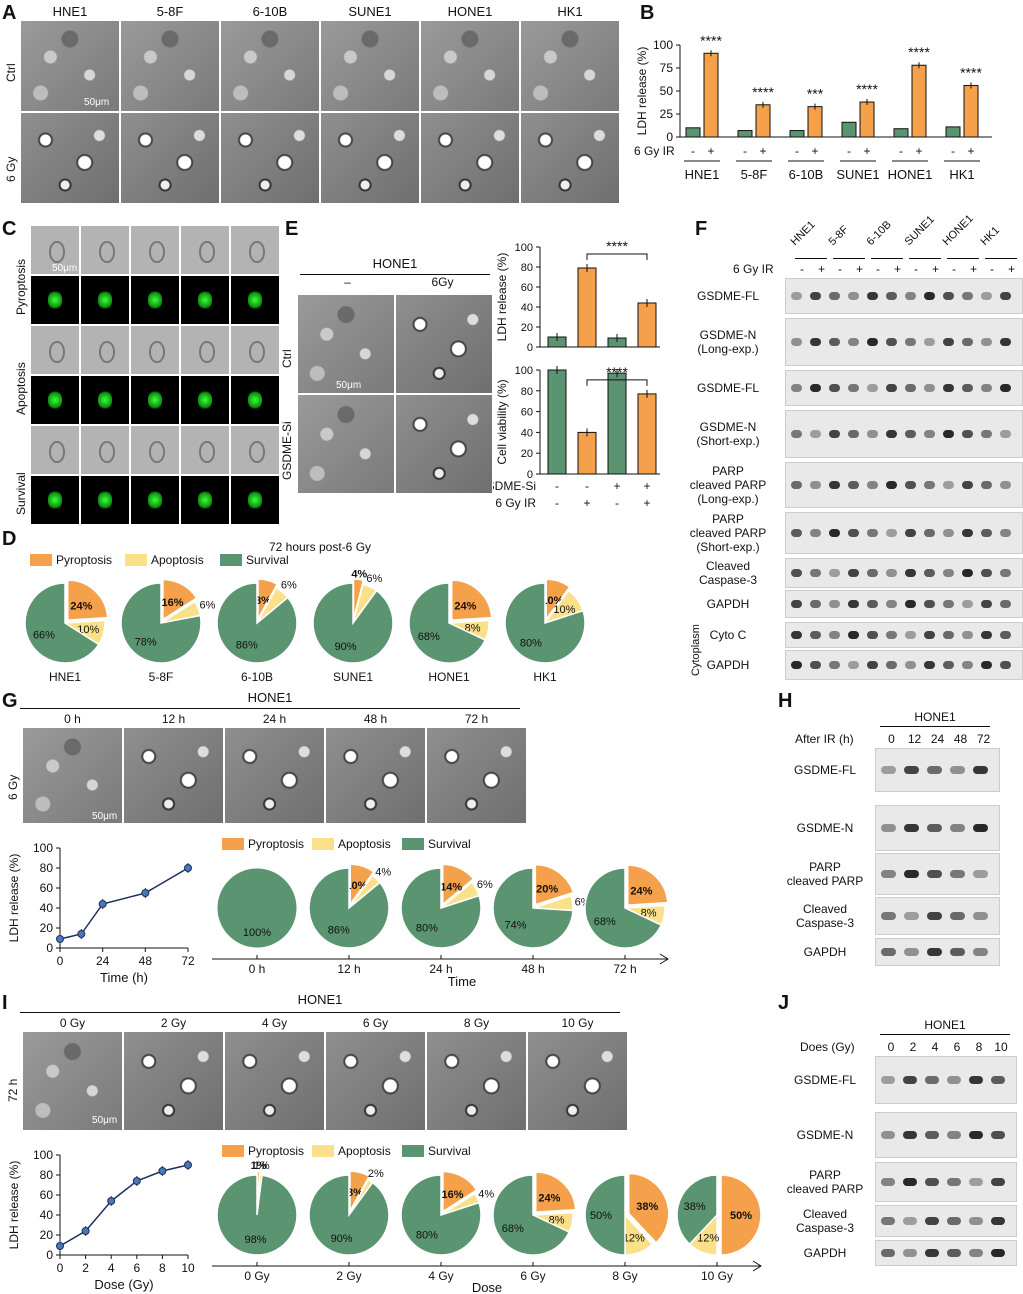 The height and width of the screenshot is (1294, 1023). What do you see at coordinates (85, 1268) in the screenshot?
I see `x-tick-label: 2` at bounding box center [85, 1268].